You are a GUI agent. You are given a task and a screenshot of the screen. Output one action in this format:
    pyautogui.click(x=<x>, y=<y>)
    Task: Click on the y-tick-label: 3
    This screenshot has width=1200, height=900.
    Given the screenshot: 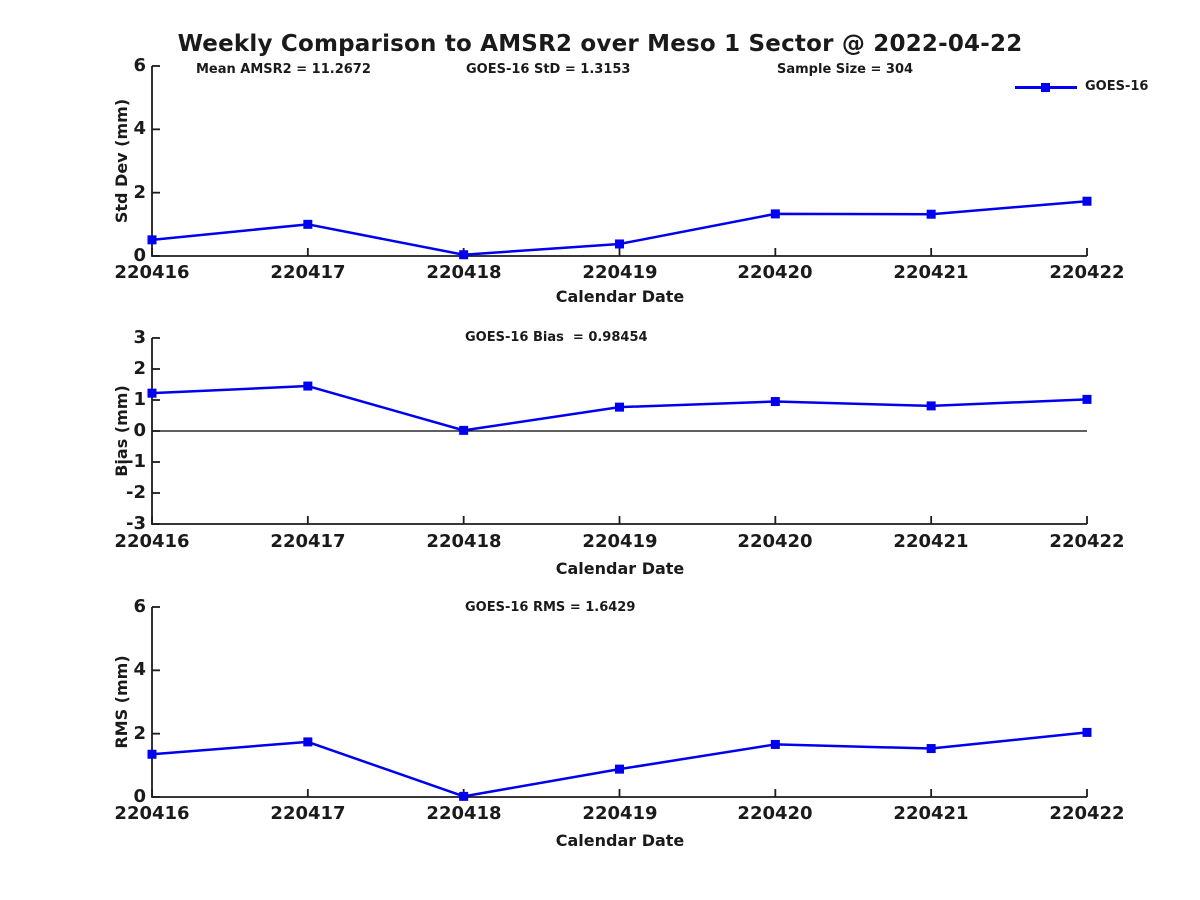 What is the action you would take?
    pyautogui.click(x=139, y=337)
    